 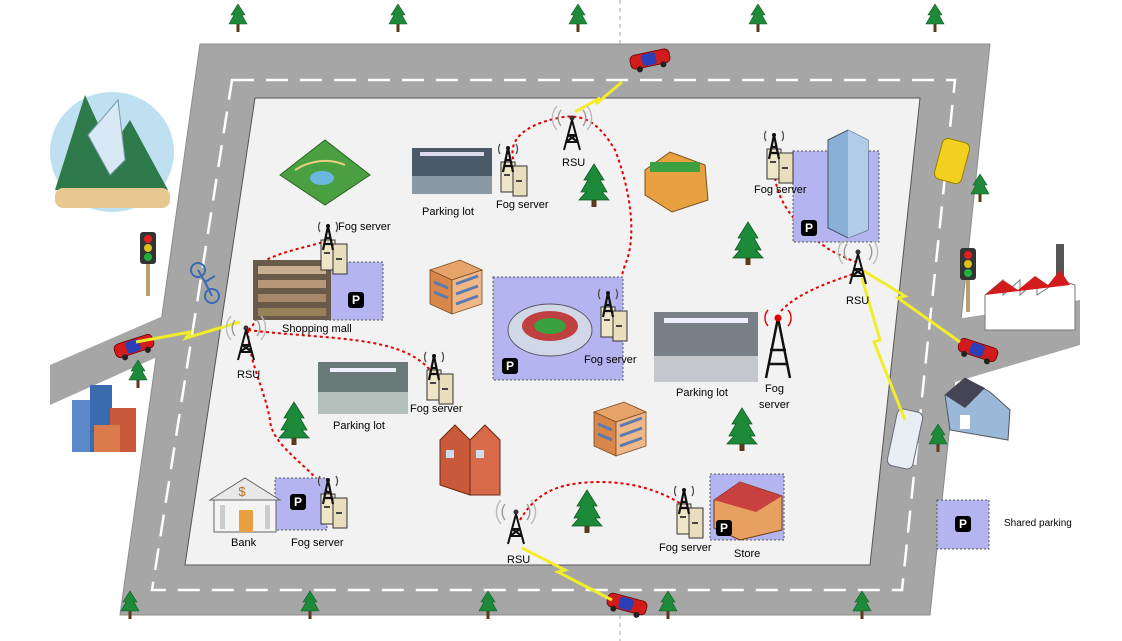 I want to click on gas-station-icon, so click(x=676, y=182).